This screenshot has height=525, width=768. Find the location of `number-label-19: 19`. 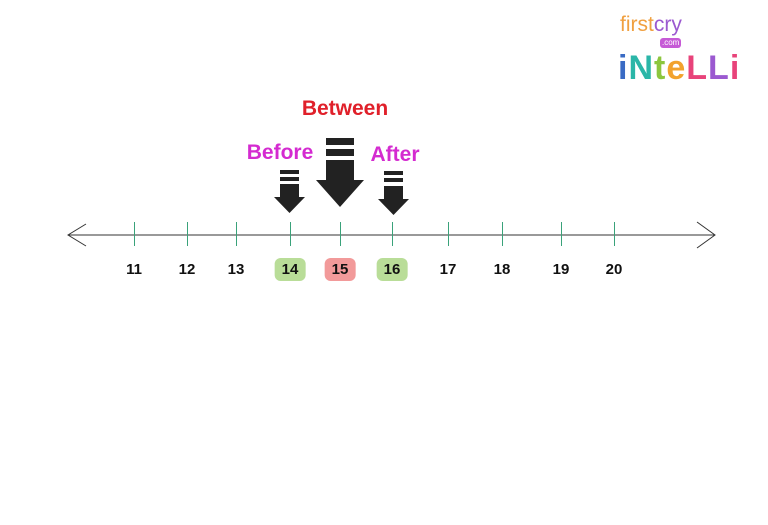

number-label-19: 19 is located at coordinates (561, 269).